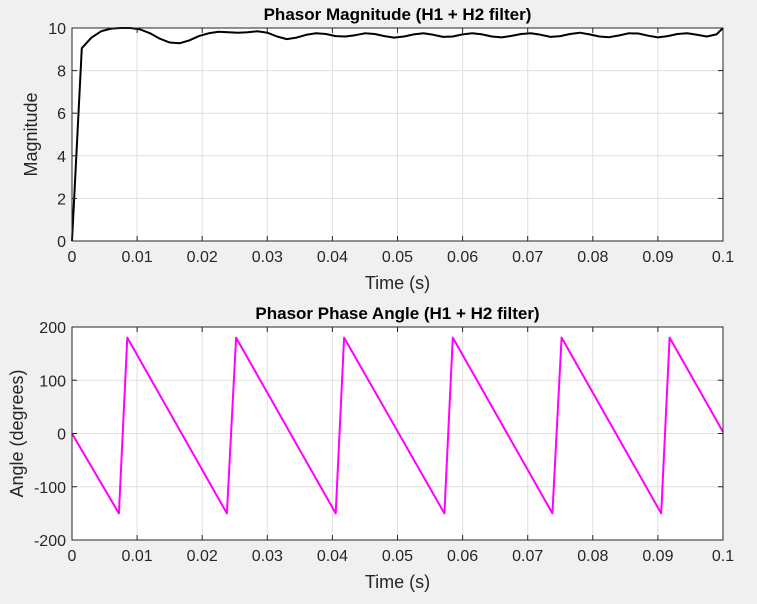 The height and width of the screenshot is (604, 757). Describe the element at coordinates (52, 381) in the screenshot. I see `y-tick-label: 100` at that location.